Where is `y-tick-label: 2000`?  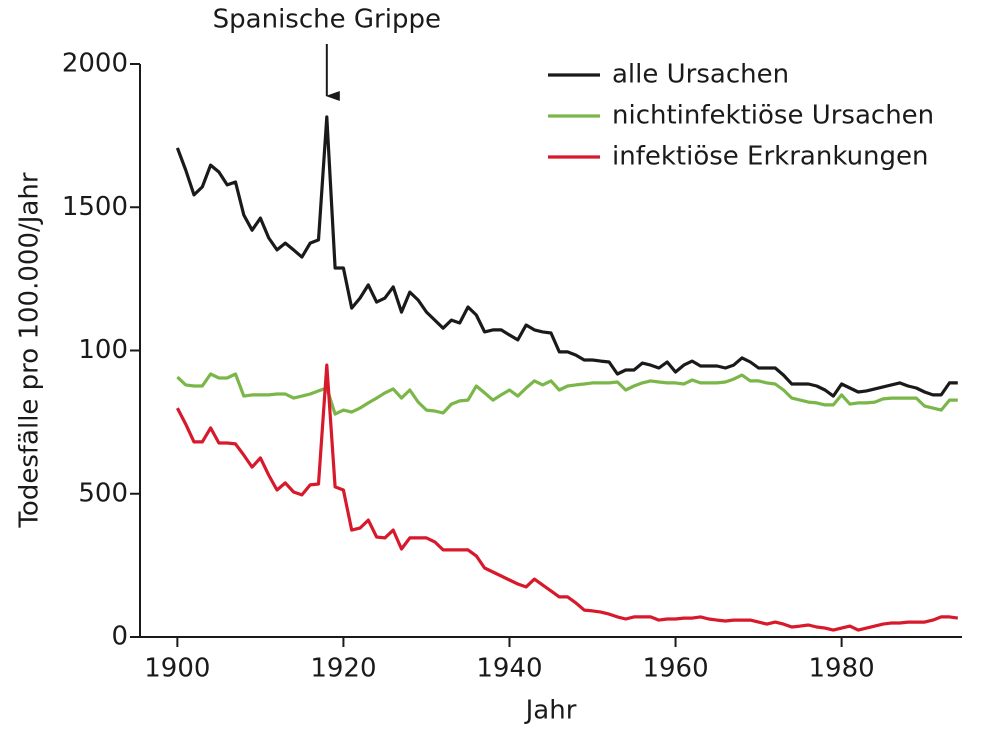
y-tick-label: 2000 is located at coordinates (95, 64).